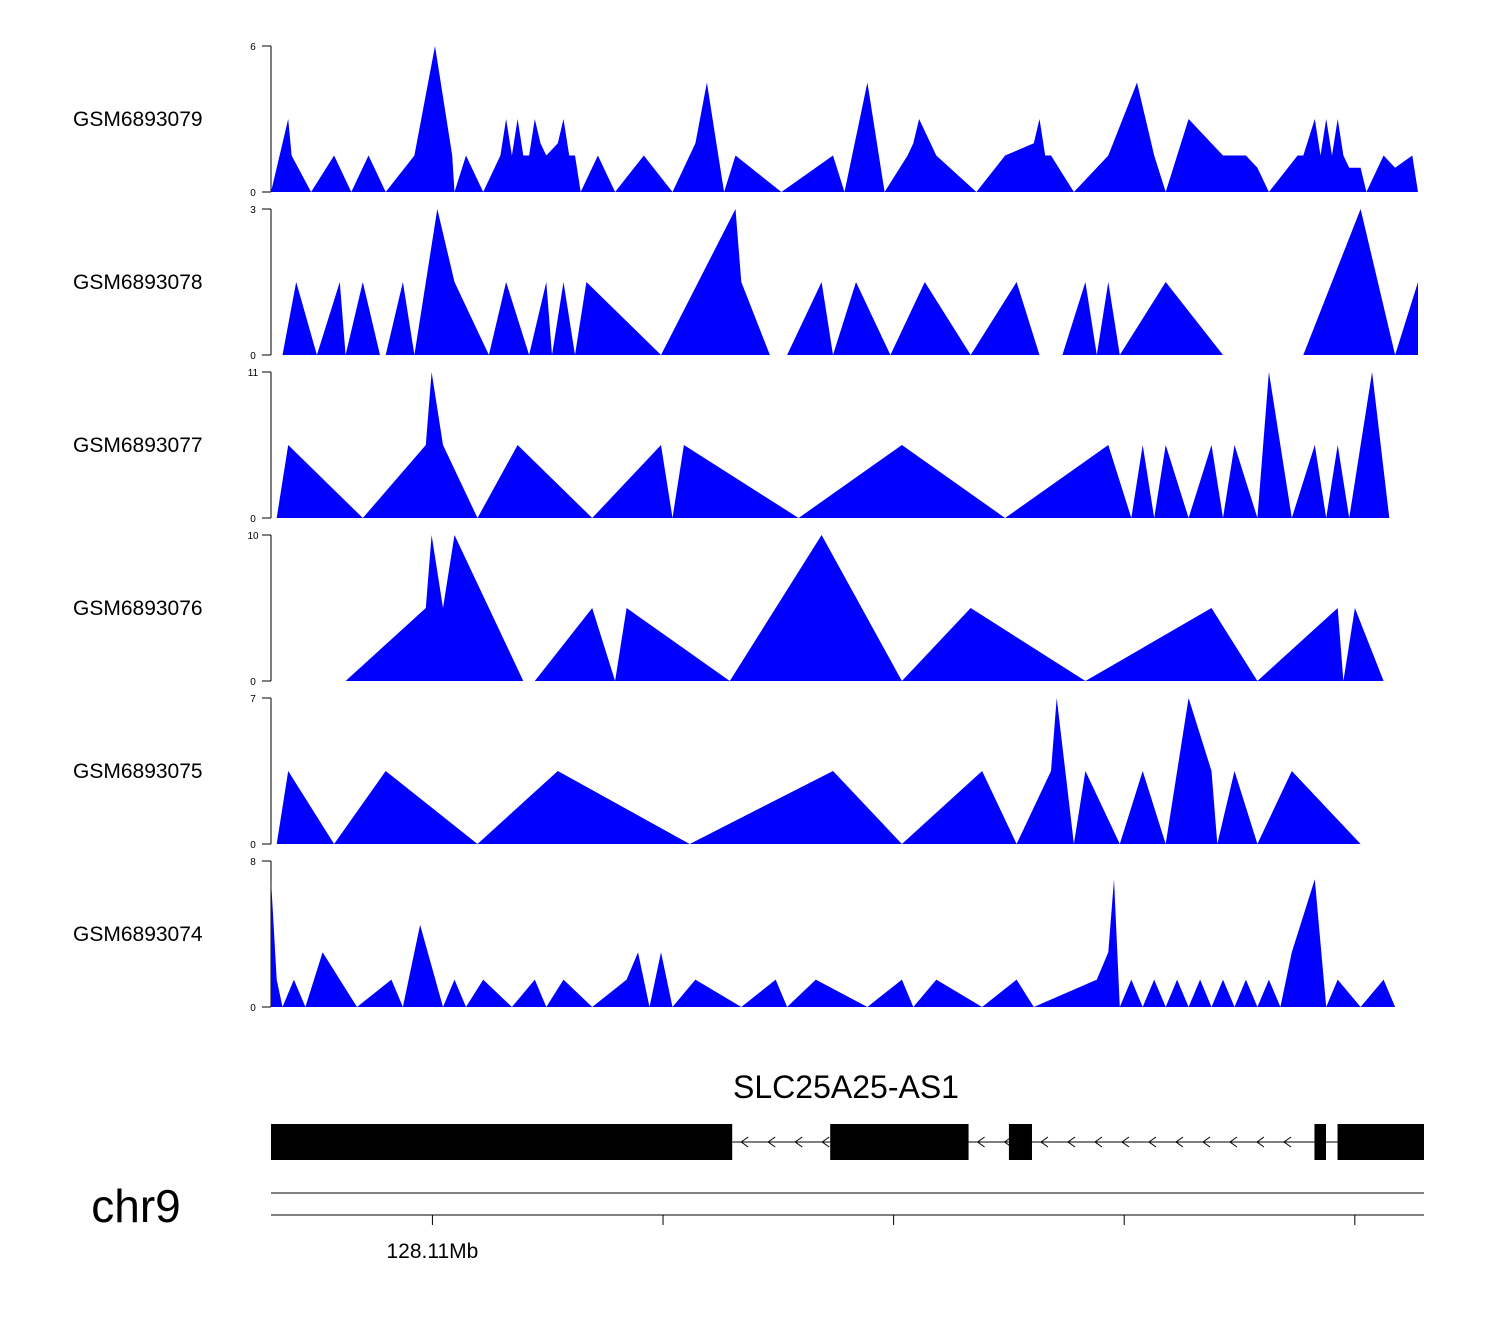 The image size is (1500, 1320). I want to click on track-GSM6893074: GSM6893074 8 0, so click(734, 935).